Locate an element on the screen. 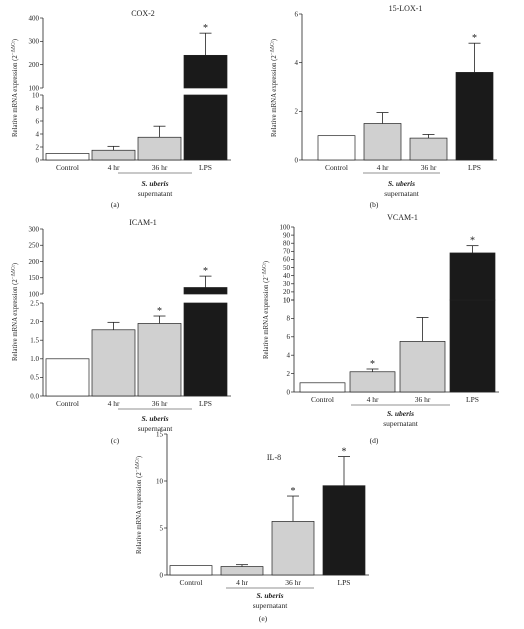 This screenshot has height=629, width=524. lower-y-tick-label: 2.0 is located at coordinates (34, 322).